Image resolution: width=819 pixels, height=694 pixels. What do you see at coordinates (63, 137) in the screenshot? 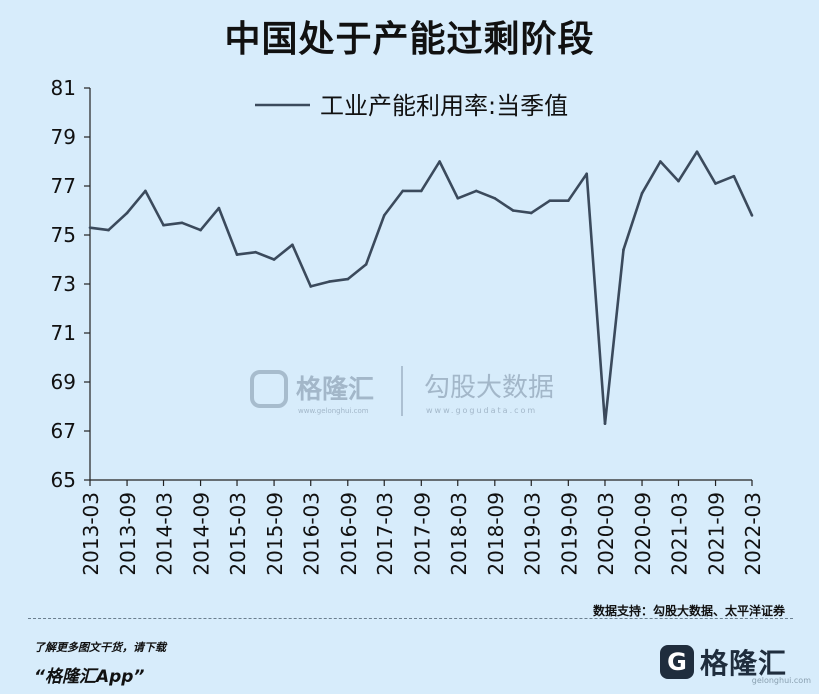
I see `y-tick-label: 79` at bounding box center [63, 137].